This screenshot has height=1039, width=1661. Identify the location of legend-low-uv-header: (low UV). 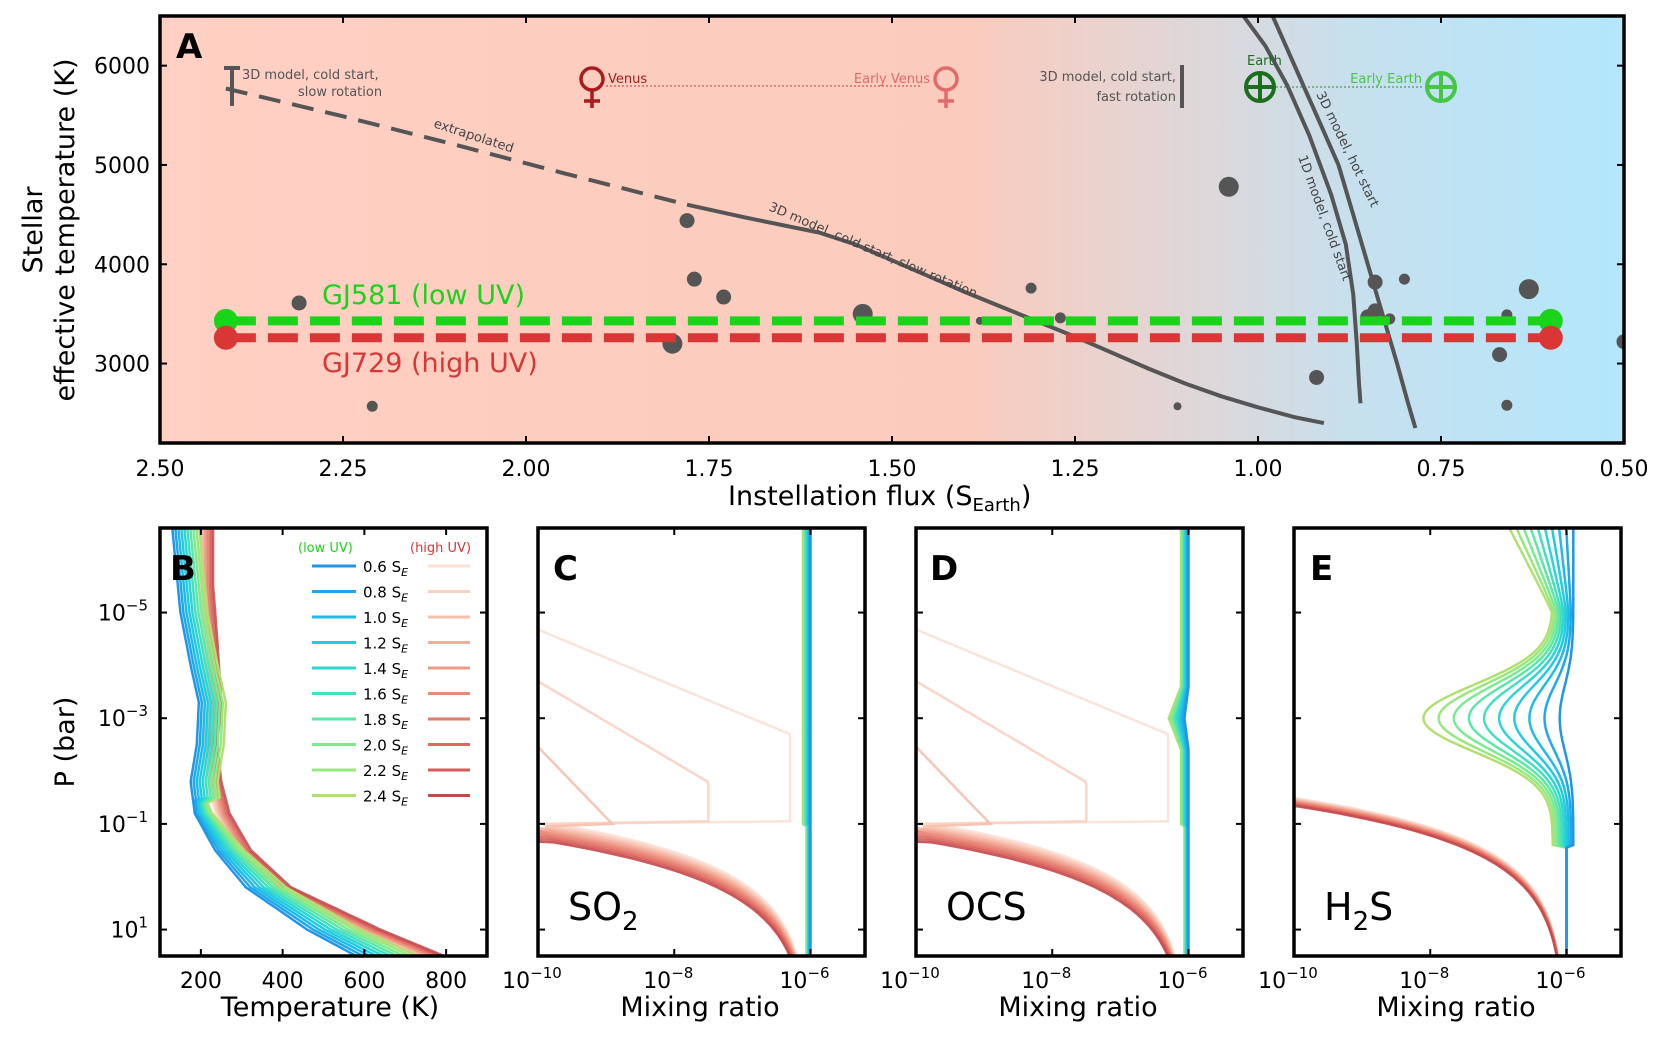
(325, 548).